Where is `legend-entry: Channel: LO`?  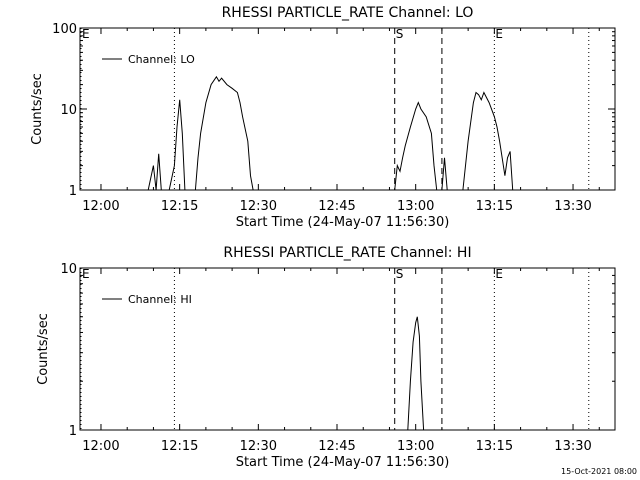 legend-entry: Channel: LO is located at coordinates (161, 59).